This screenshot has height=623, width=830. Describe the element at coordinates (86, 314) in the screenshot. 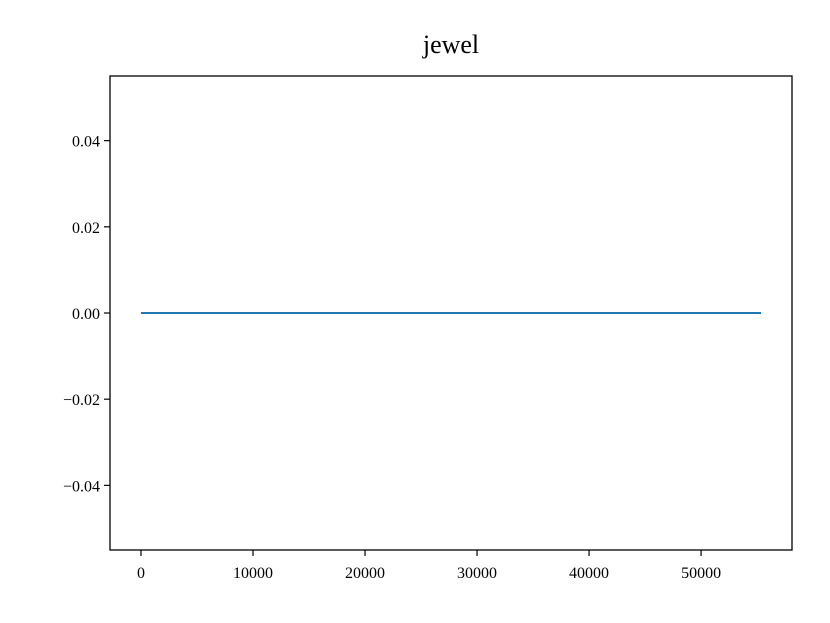

I see `y-tick-label: 0.00` at that location.